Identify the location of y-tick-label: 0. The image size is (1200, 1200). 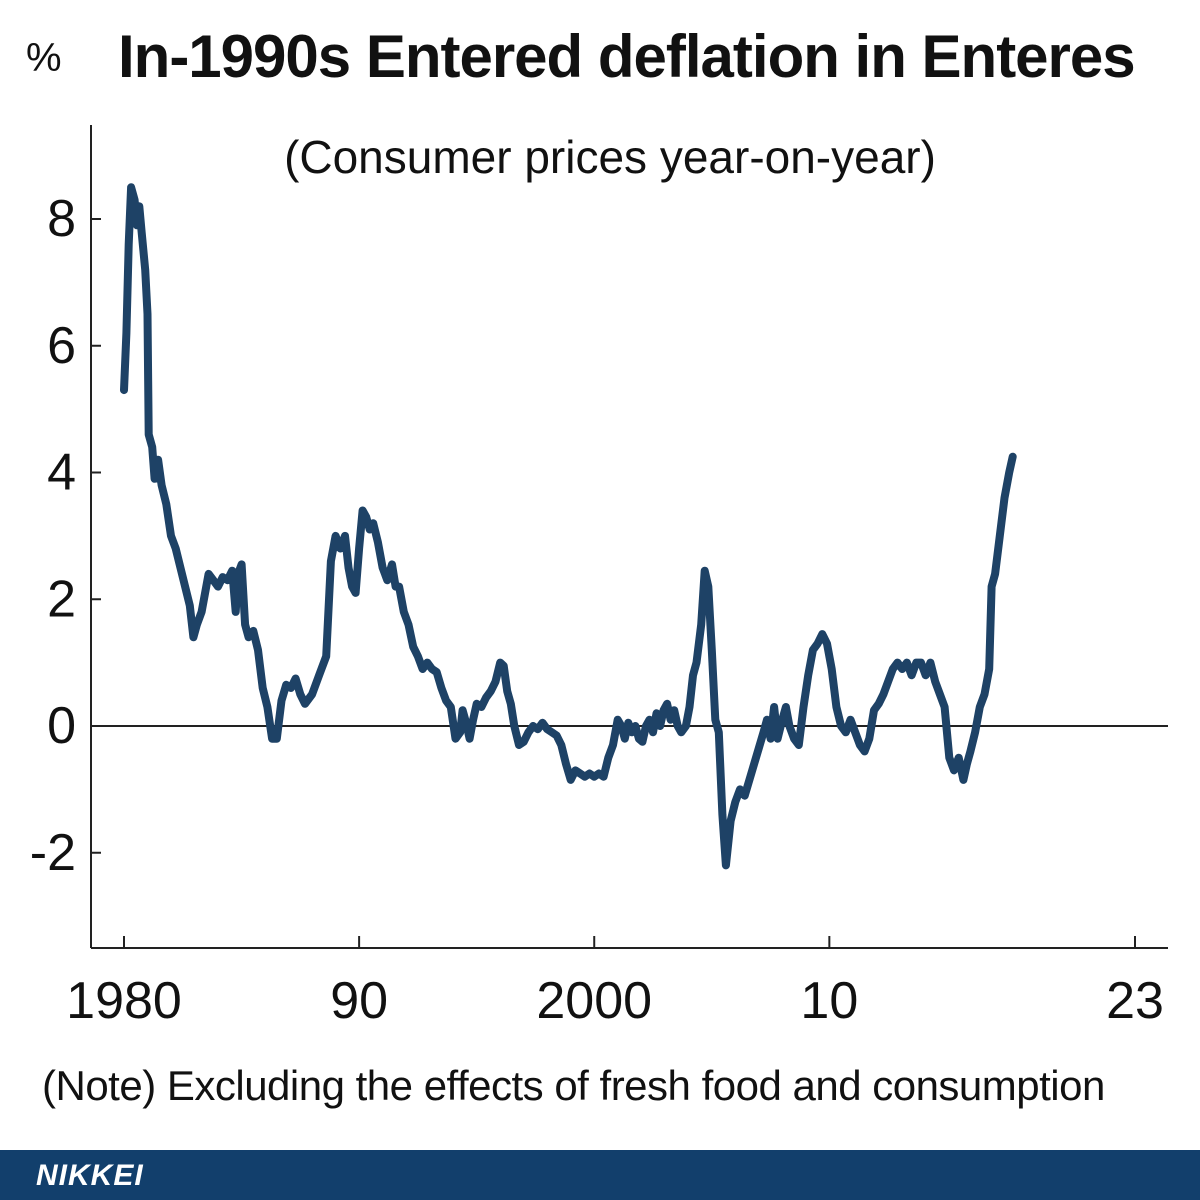
(61, 726).